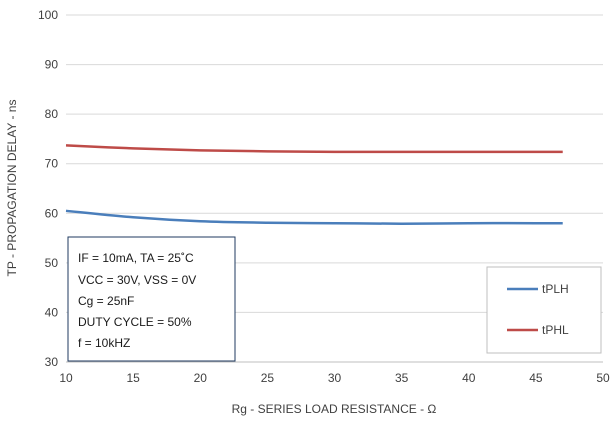 The image size is (614, 424). What do you see at coordinates (48, 188) in the screenshot?
I see `y-tick-labels: 30 40 50 60 70 80 90 100` at bounding box center [48, 188].